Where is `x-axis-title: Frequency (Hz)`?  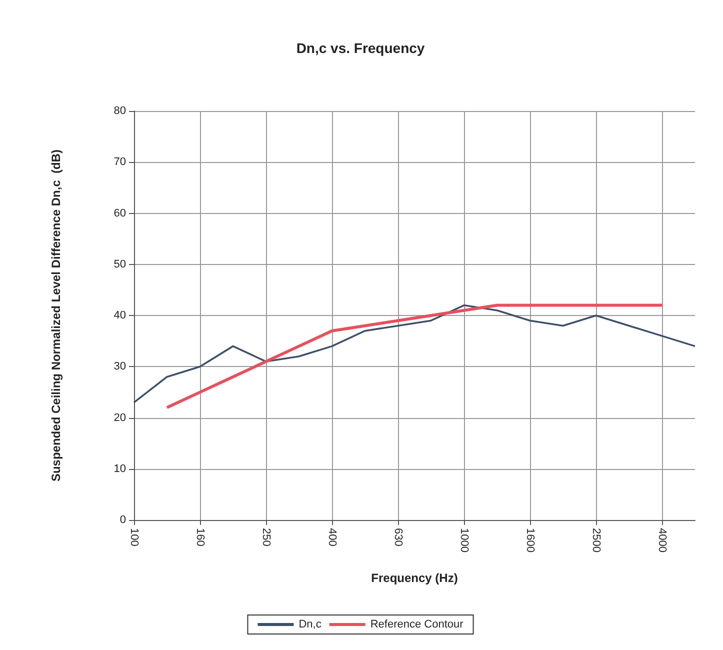 x-axis-title: Frequency (Hz) is located at coordinates (414, 578).